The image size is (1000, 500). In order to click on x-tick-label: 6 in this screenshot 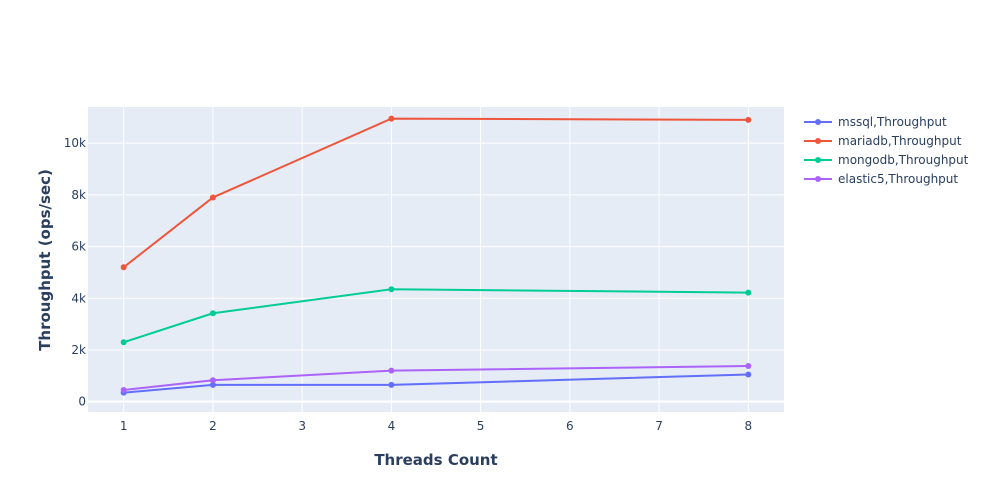, I will do `click(570, 426)`.